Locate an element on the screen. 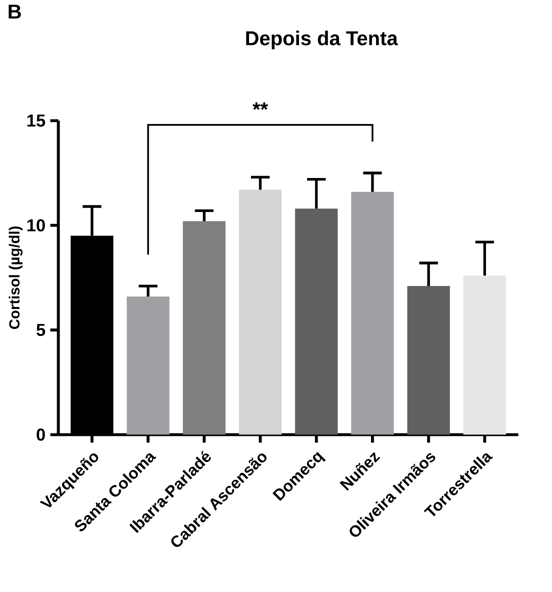  y-tick-label: 10 is located at coordinates (36, 225).